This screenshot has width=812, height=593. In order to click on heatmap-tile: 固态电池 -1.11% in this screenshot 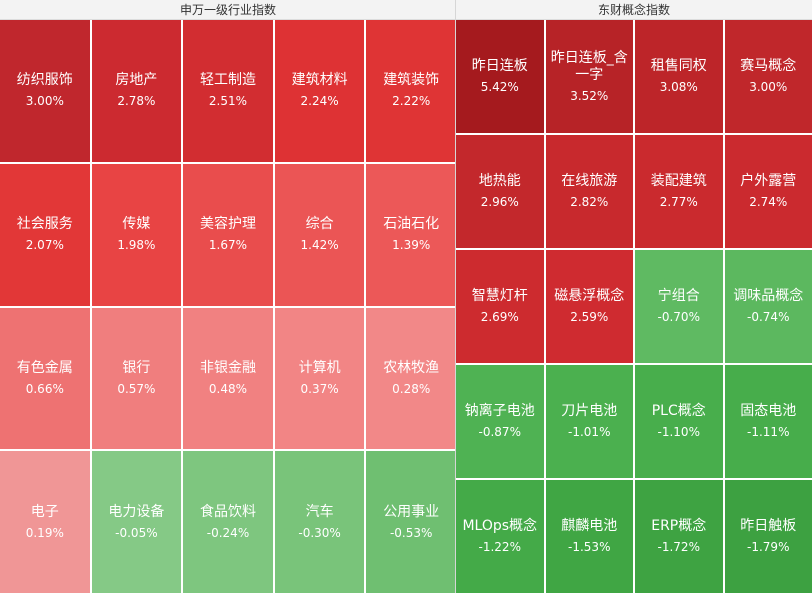, I will do `click(768, 421)`.